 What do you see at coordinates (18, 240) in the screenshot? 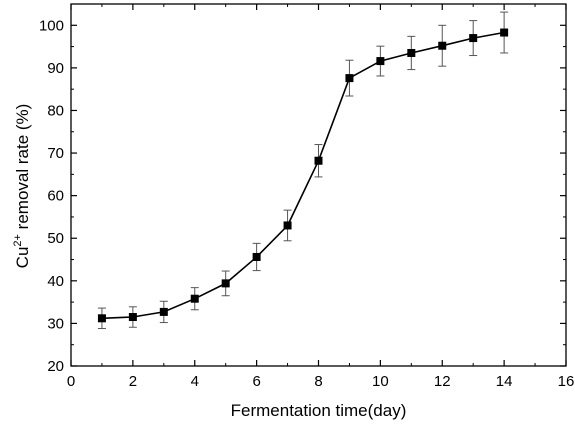
I see `y-axis-title-superscript: 2+` at bounding box center [18, 240].